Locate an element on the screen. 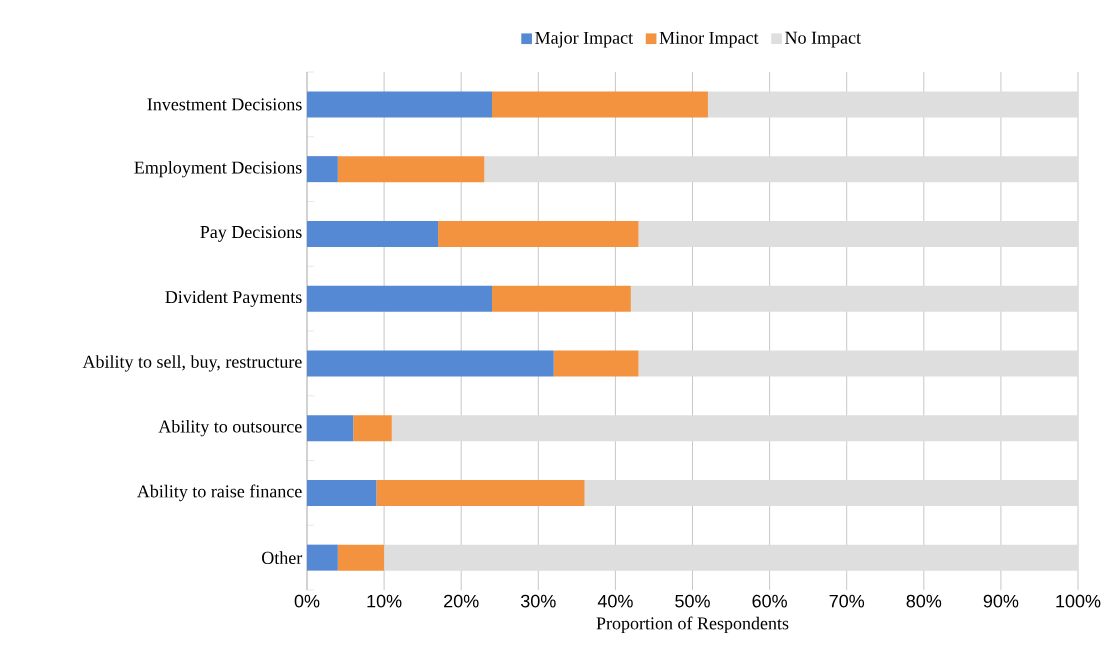 The height and width of the screenshot is (665, 1111). x-tick-label: 30% is located at coordinates (538, 601).